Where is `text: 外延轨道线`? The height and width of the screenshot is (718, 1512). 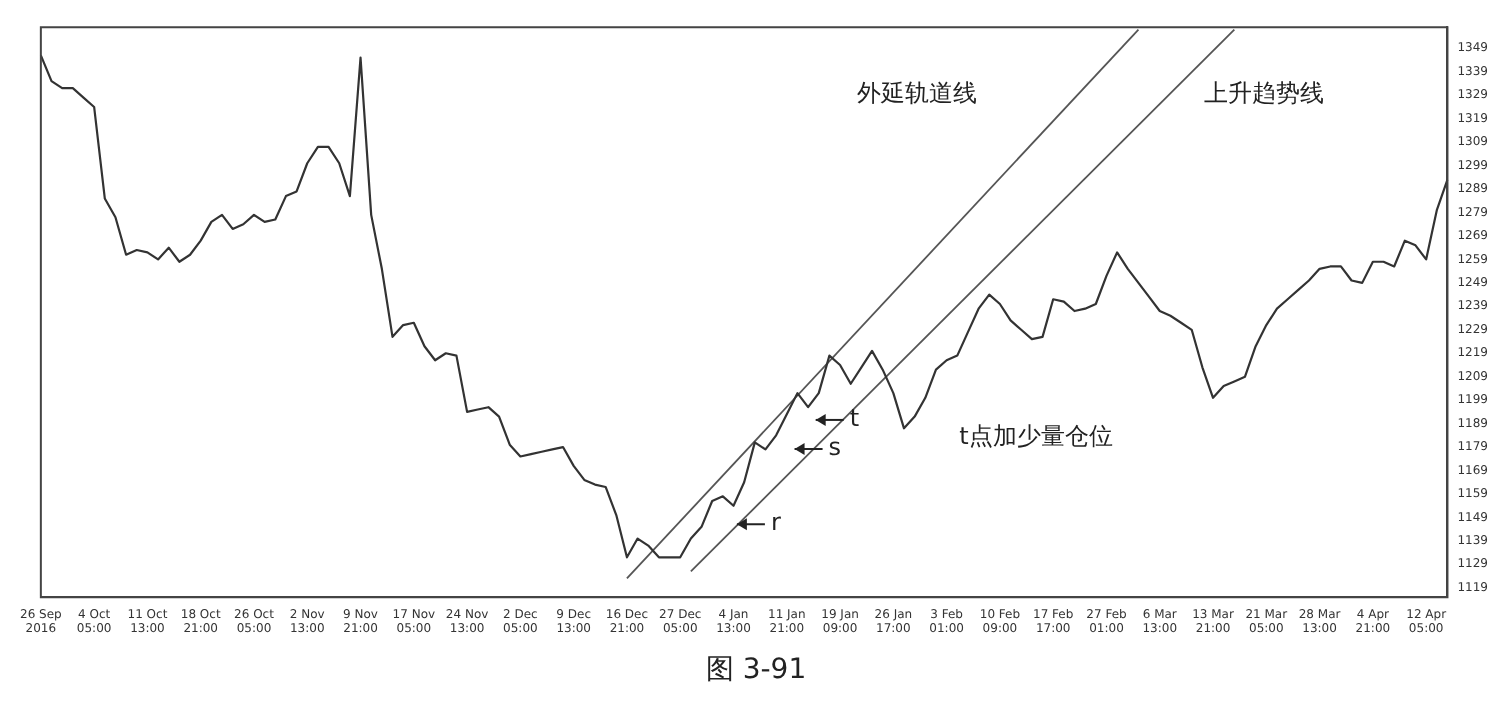 text: 外延轨道线 is located at coordinates (917, 93).